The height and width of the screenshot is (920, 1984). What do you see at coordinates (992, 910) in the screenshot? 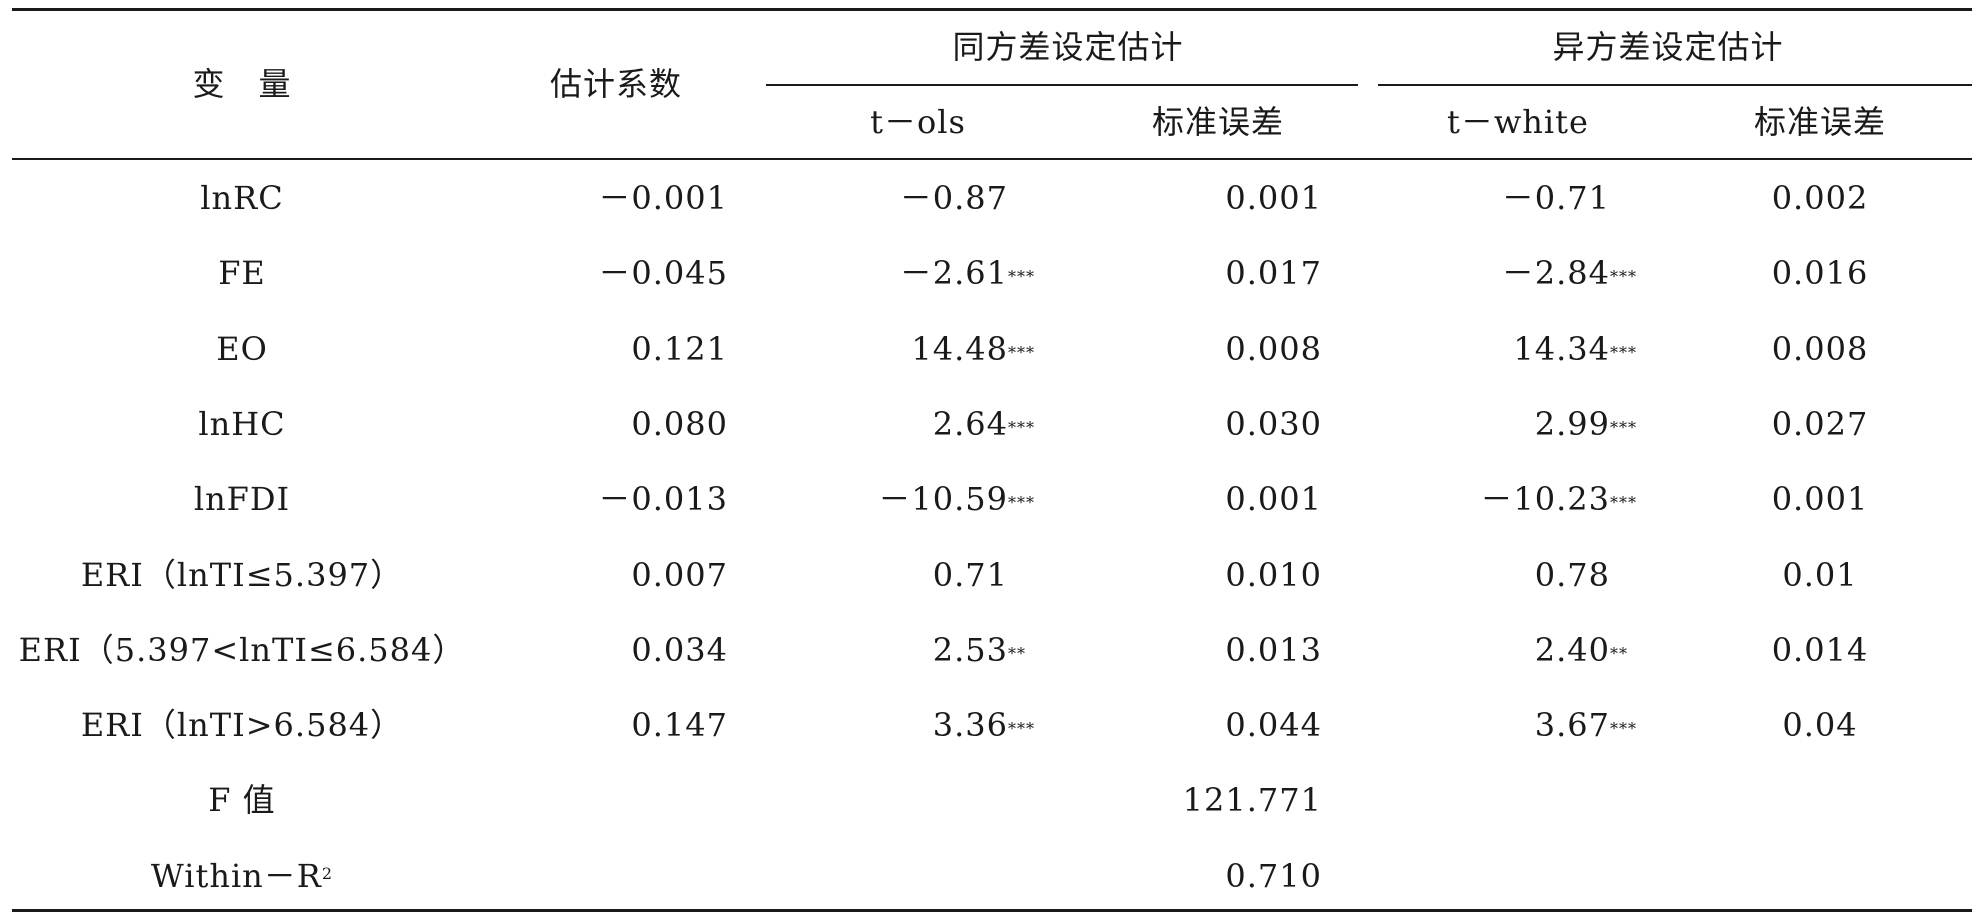
I see `table-bottom-rule` at bounding box center [992, 910].